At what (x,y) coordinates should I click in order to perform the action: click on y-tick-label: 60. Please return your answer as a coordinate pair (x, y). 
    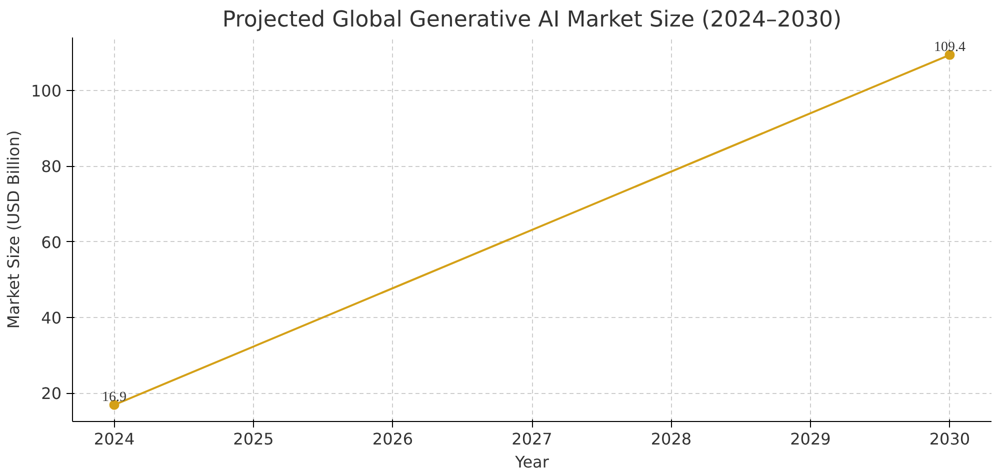
    Looking at the image, I should click on (51, 242).